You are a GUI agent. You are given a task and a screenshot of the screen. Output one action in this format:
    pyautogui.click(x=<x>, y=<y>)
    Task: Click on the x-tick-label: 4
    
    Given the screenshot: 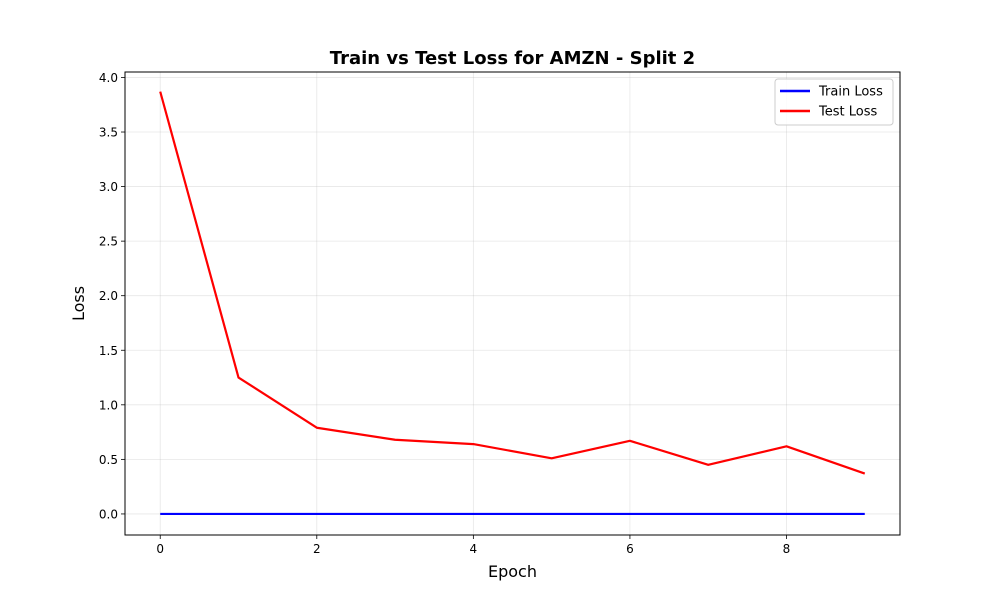 What is the action you would take?
    pyautogui.click(x=474, y=549)
    